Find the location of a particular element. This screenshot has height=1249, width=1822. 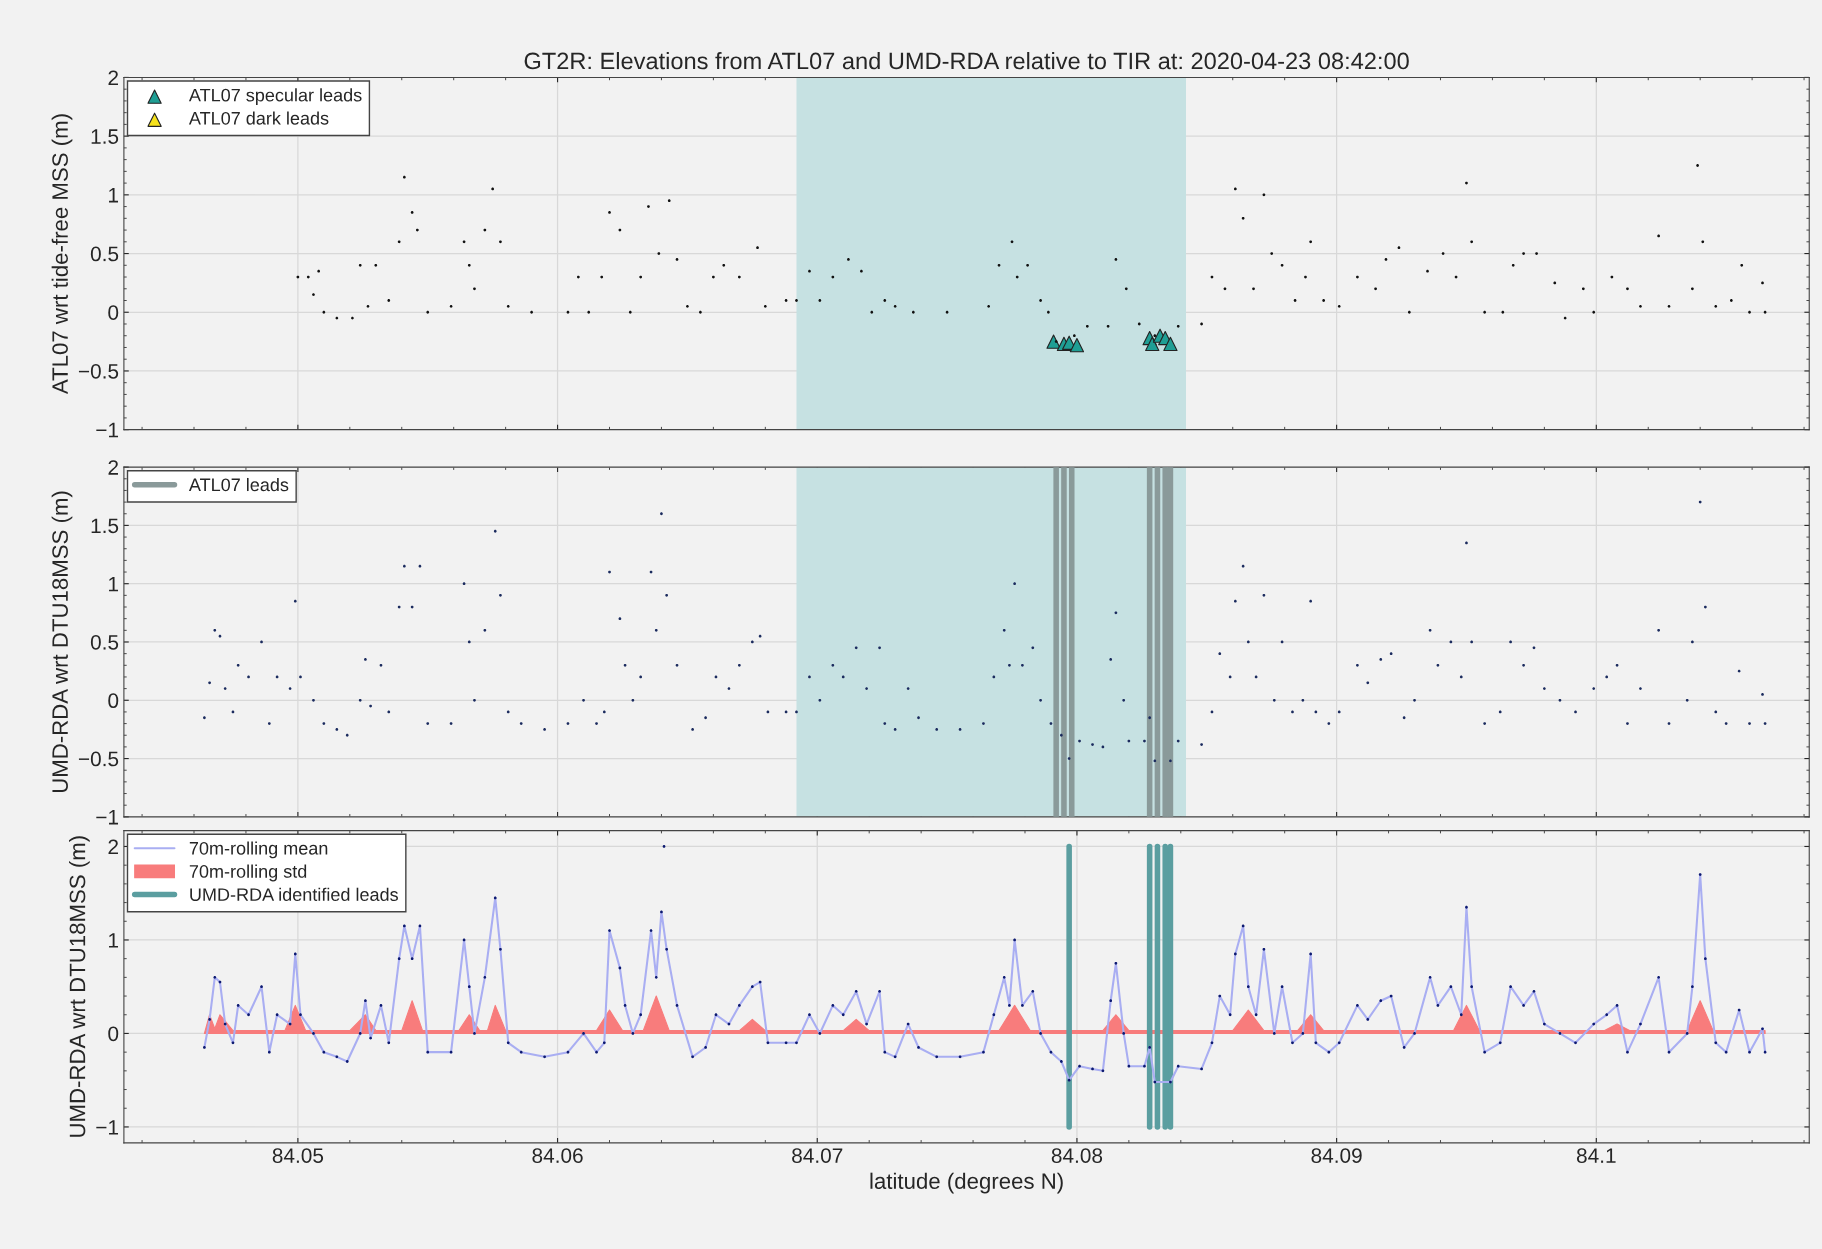

legend-label: UMD-RDA identified leads is located at coordinates (294, 894).